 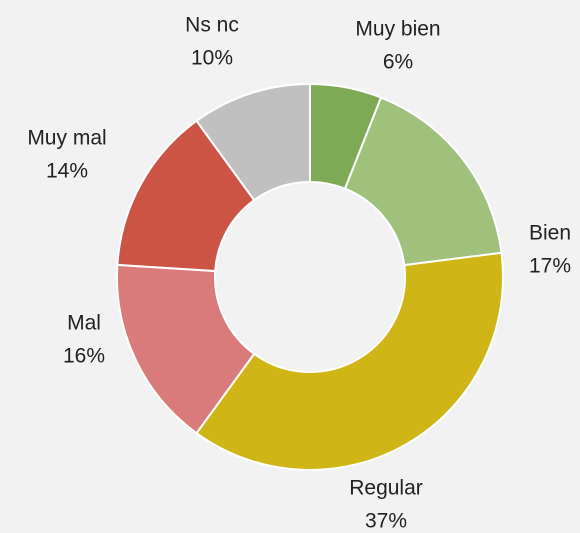 What do you see at coordinates (84, 323) in the screenshot?
I see `slice-category-label: Mal` at bounding box center [84, 323].